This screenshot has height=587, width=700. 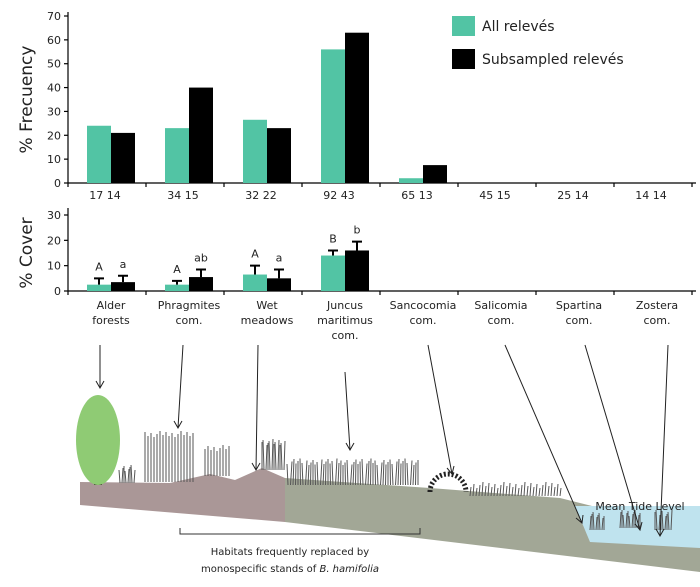 I want to click on note-species: B. hamifolia, so click(x=349, y=569).